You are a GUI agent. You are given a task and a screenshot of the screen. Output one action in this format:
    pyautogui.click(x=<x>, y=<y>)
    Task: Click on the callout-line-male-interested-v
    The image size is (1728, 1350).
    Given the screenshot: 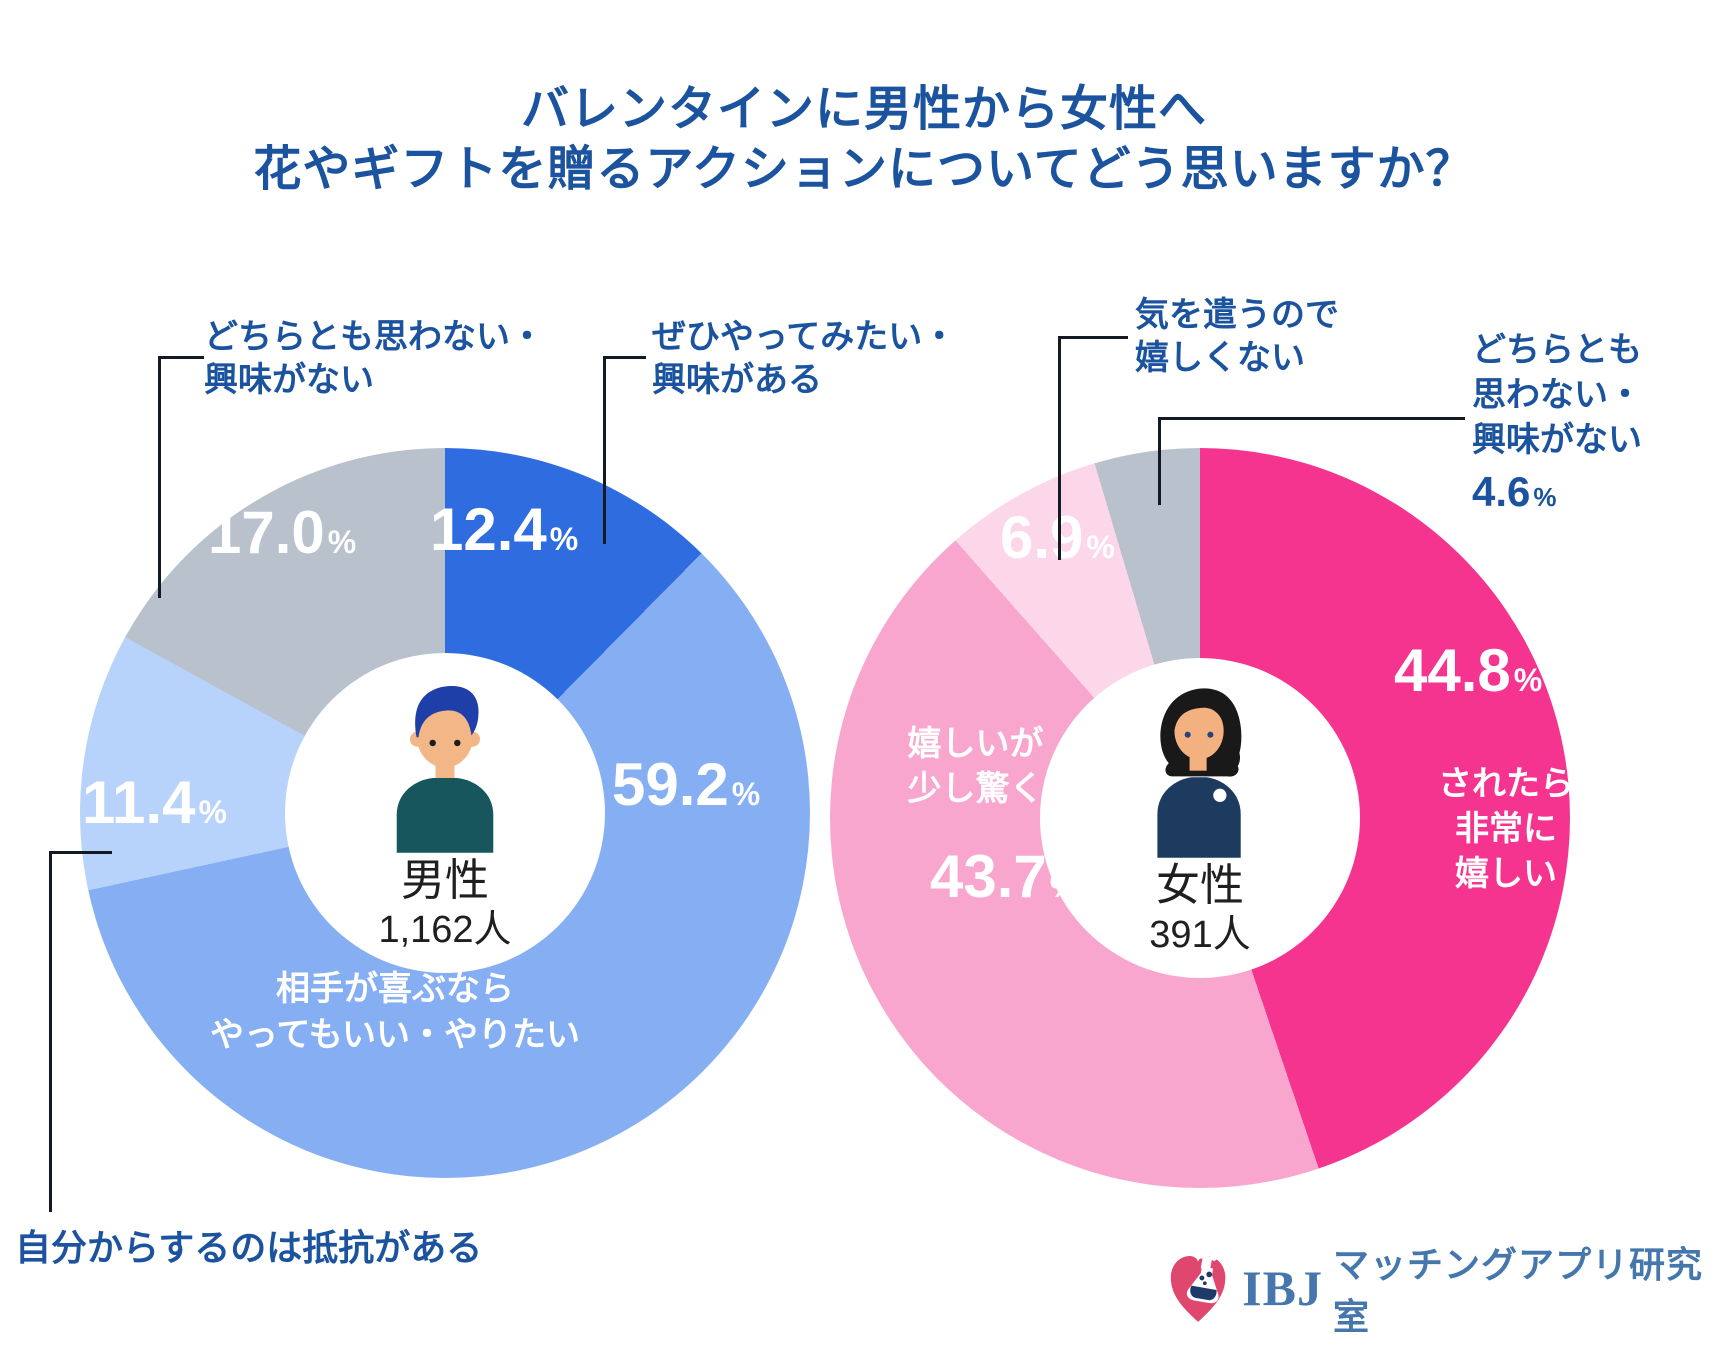 What is the action you would take?
    pyautogui.click(x=604, y=450)
    